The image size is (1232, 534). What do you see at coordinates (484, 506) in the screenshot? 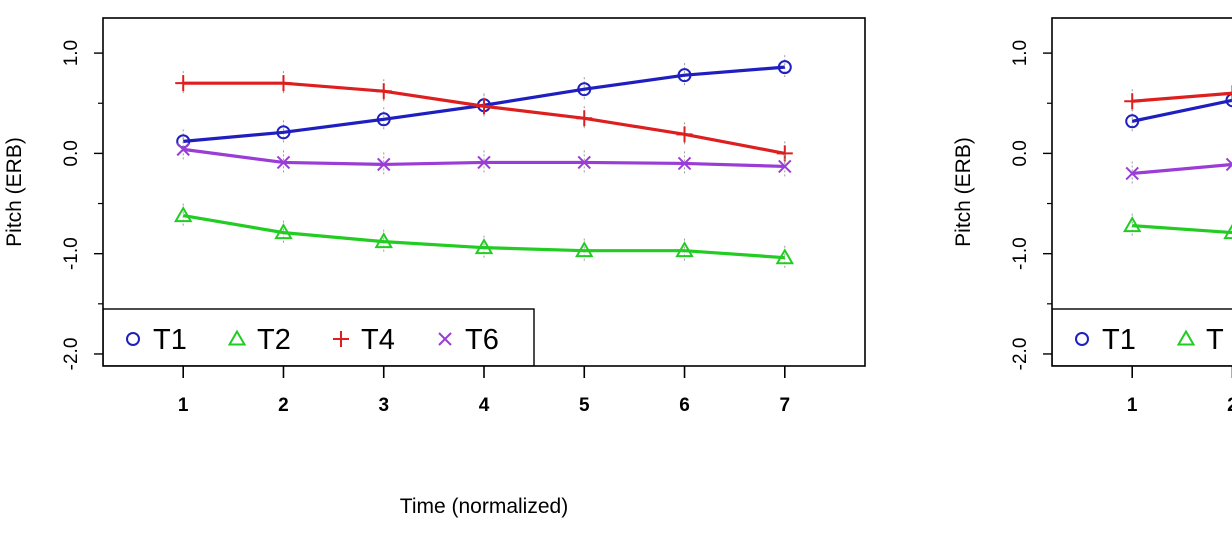
I see `x-axis-title: Time (normalized)` at bounding box center [484, 506].